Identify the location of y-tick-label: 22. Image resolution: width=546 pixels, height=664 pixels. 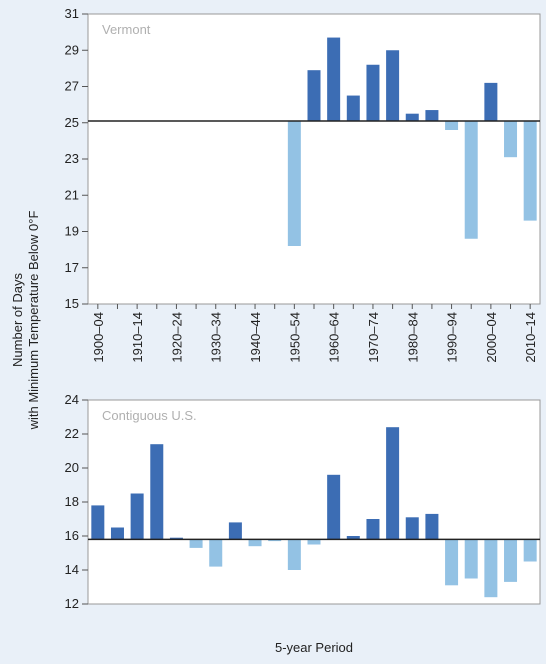
(72, 433).